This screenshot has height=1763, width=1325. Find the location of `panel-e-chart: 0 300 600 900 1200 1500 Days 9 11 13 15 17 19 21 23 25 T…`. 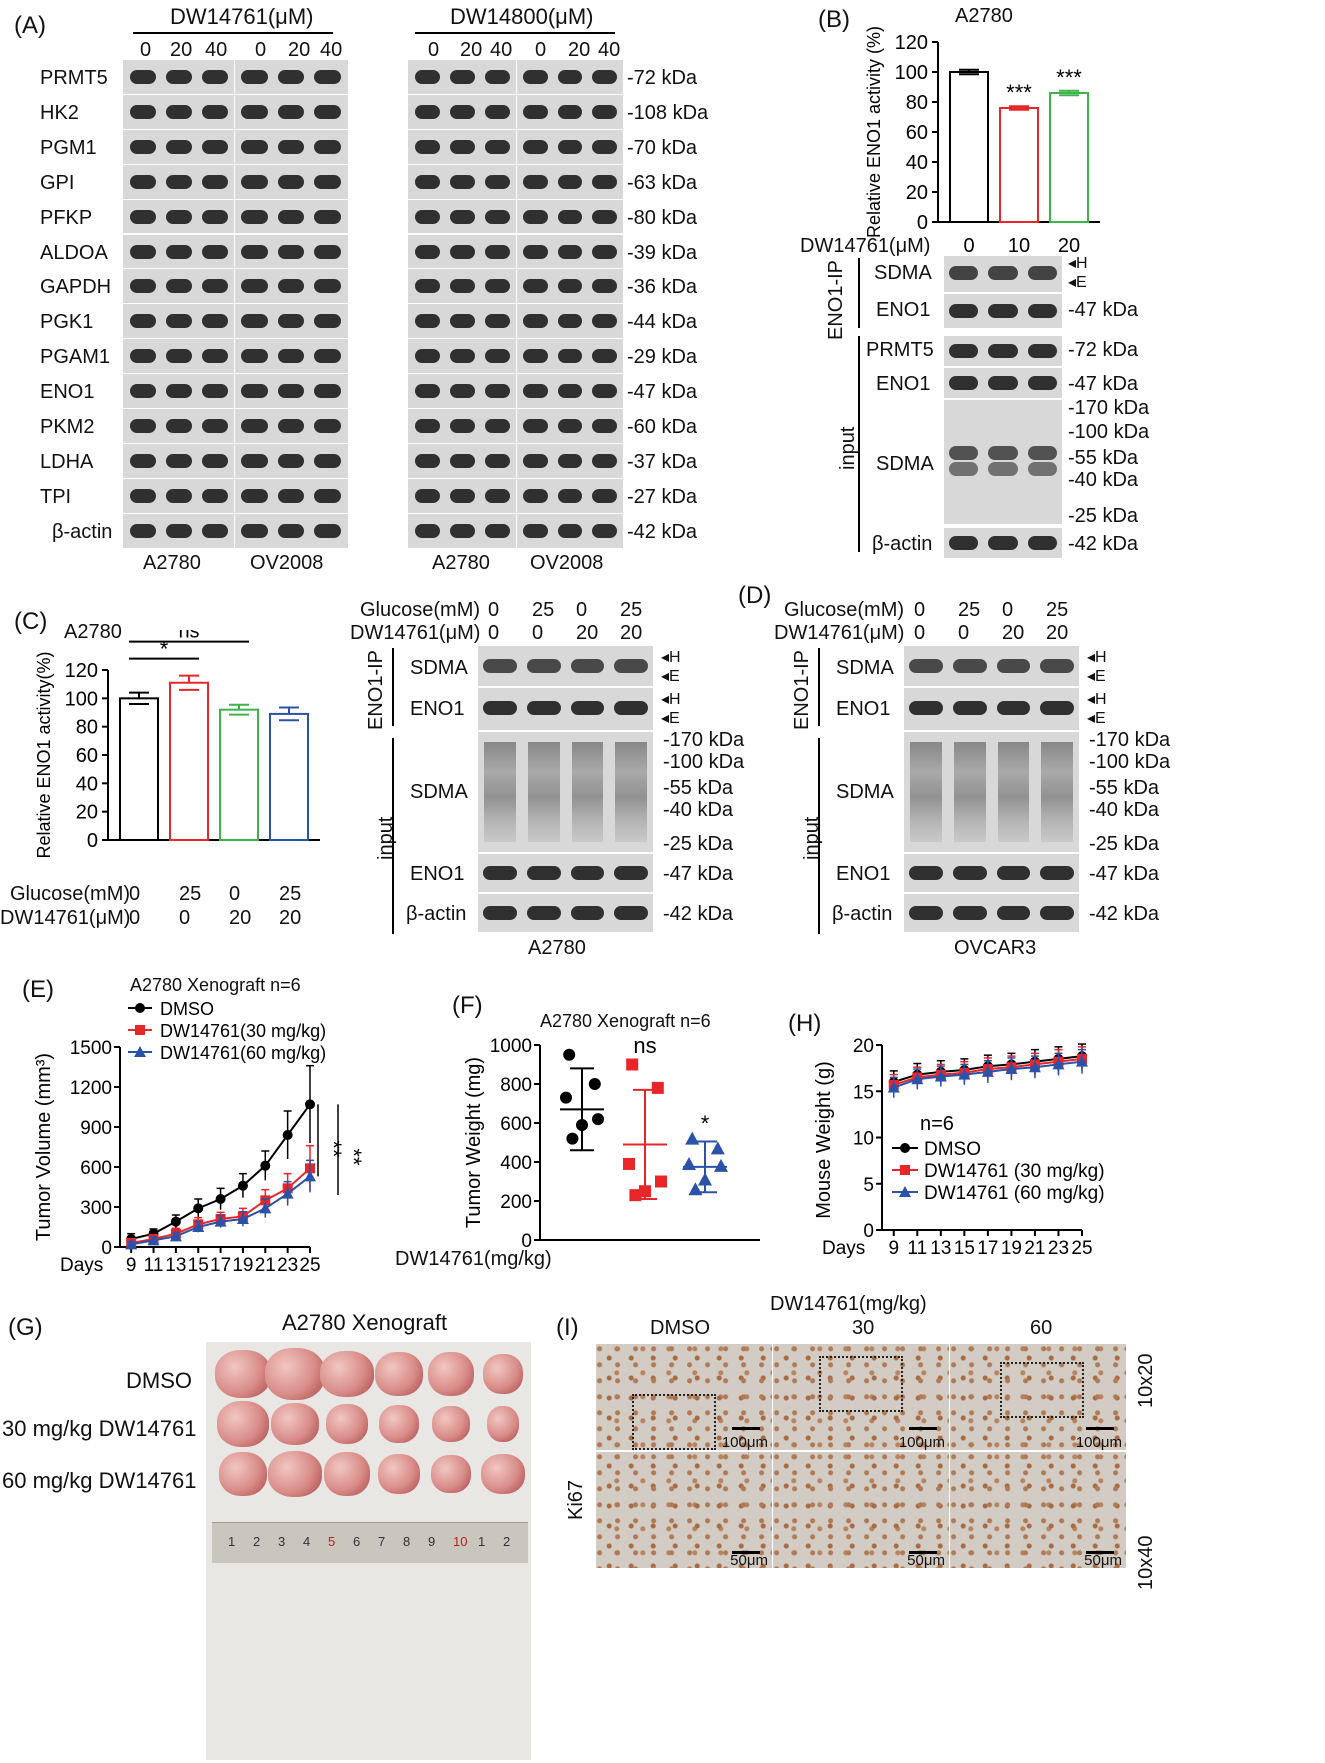

panel-e-chart: 0 300 600 900 1200 1500 Days 9 11 13 15 17 19 21 23 25 T… is located at coordinates (199, 1137).